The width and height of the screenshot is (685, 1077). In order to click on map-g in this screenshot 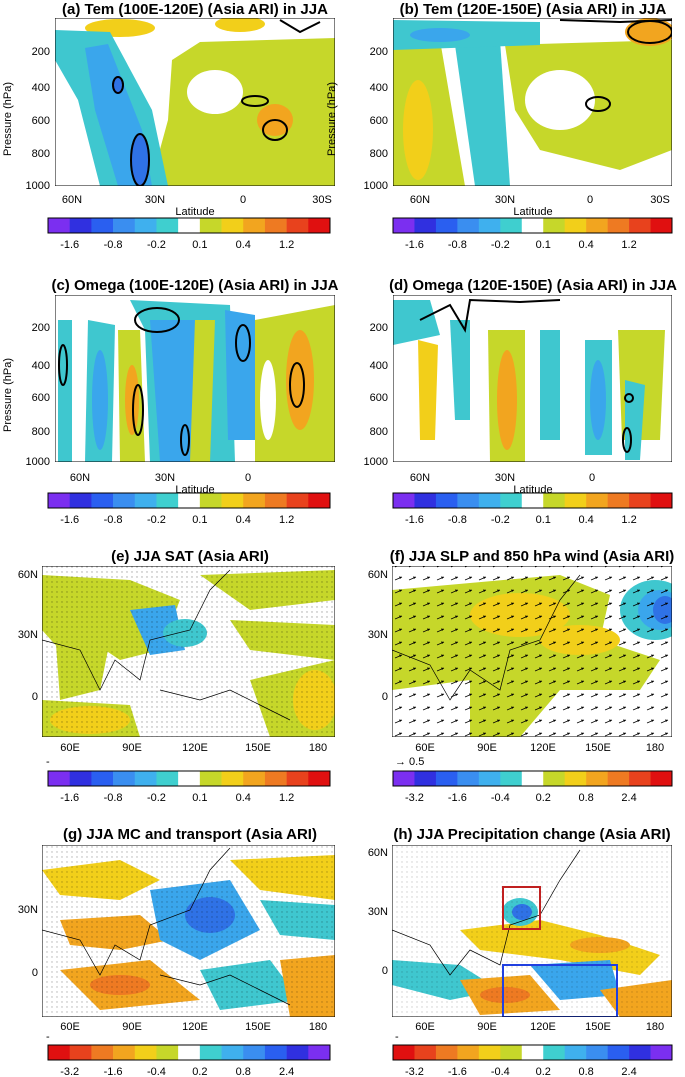, I will do `click(188, 931)`.